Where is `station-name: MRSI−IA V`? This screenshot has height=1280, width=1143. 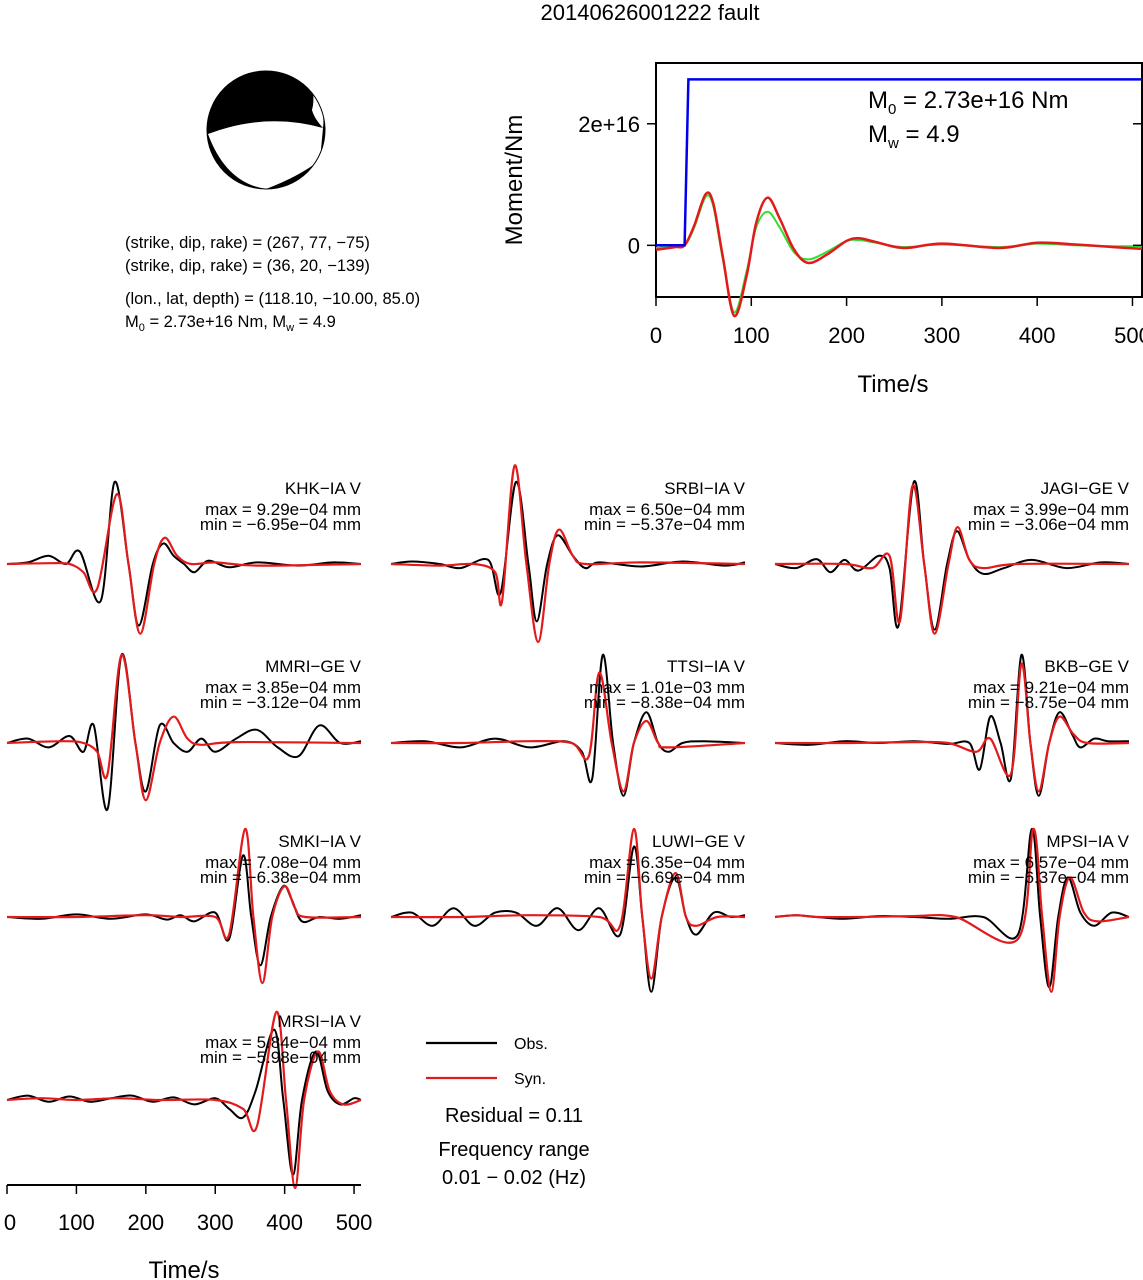 station-name: MRSI−IA V is located at coordinates (319, 1021).